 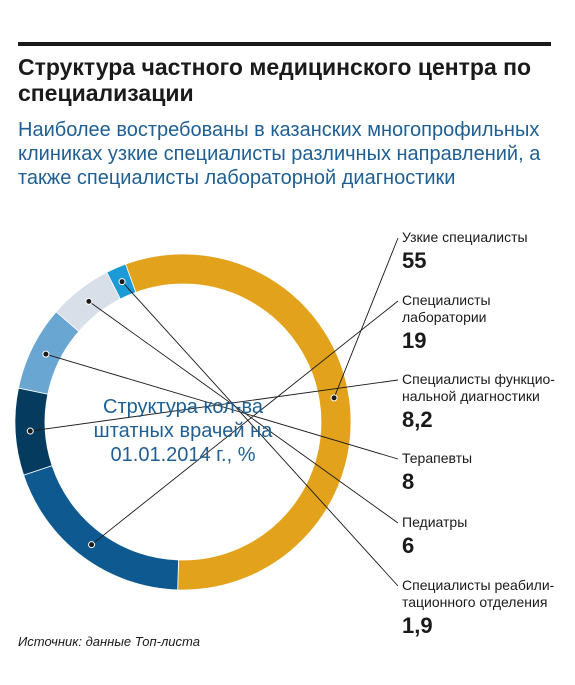 I want to click on leader-line-functional-diagnostics, so click(x=214, y=405).